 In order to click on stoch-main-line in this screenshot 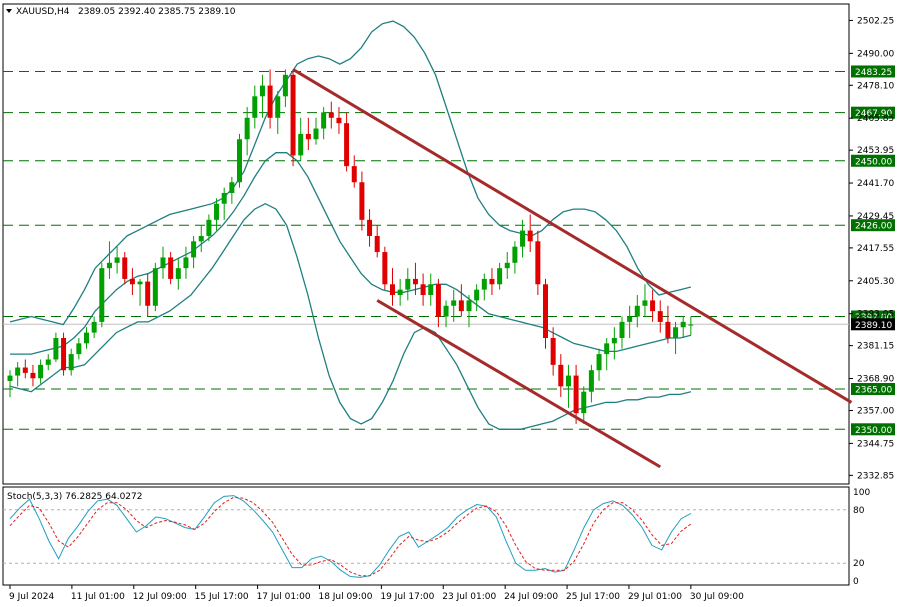, I will do `click(350, 536)`.